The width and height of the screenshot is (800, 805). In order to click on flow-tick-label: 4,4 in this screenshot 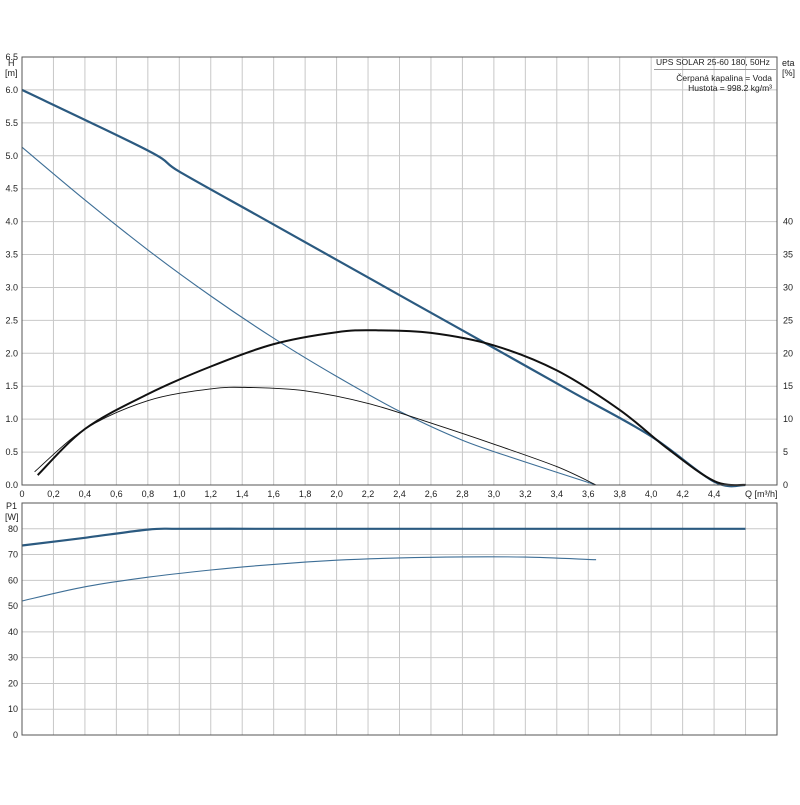, I will do `click(714, 494)`.